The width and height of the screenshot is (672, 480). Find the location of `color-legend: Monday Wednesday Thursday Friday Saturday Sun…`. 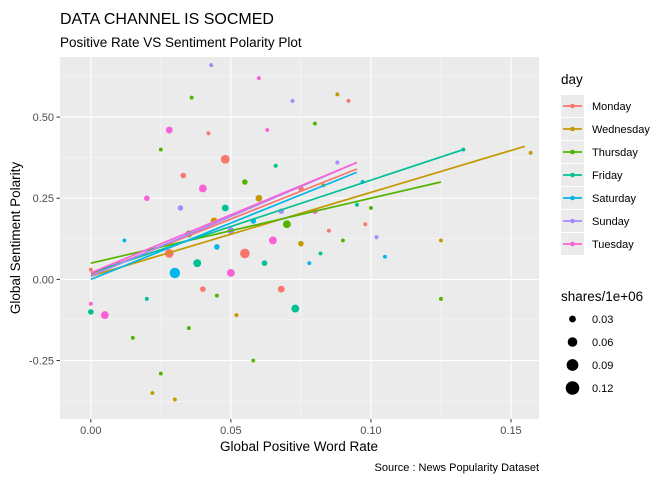

color-legend: Monday Wednesday Thursday Friday Saturday Sun… is located at coordinates (605, 175).